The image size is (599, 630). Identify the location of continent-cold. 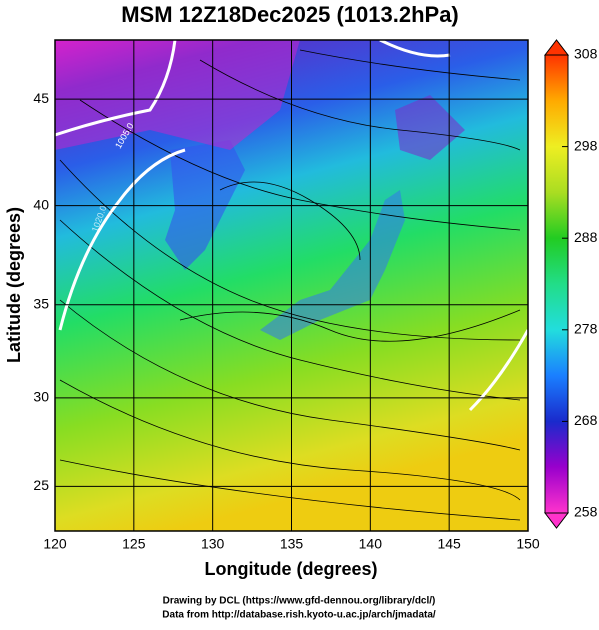
(177, 95).